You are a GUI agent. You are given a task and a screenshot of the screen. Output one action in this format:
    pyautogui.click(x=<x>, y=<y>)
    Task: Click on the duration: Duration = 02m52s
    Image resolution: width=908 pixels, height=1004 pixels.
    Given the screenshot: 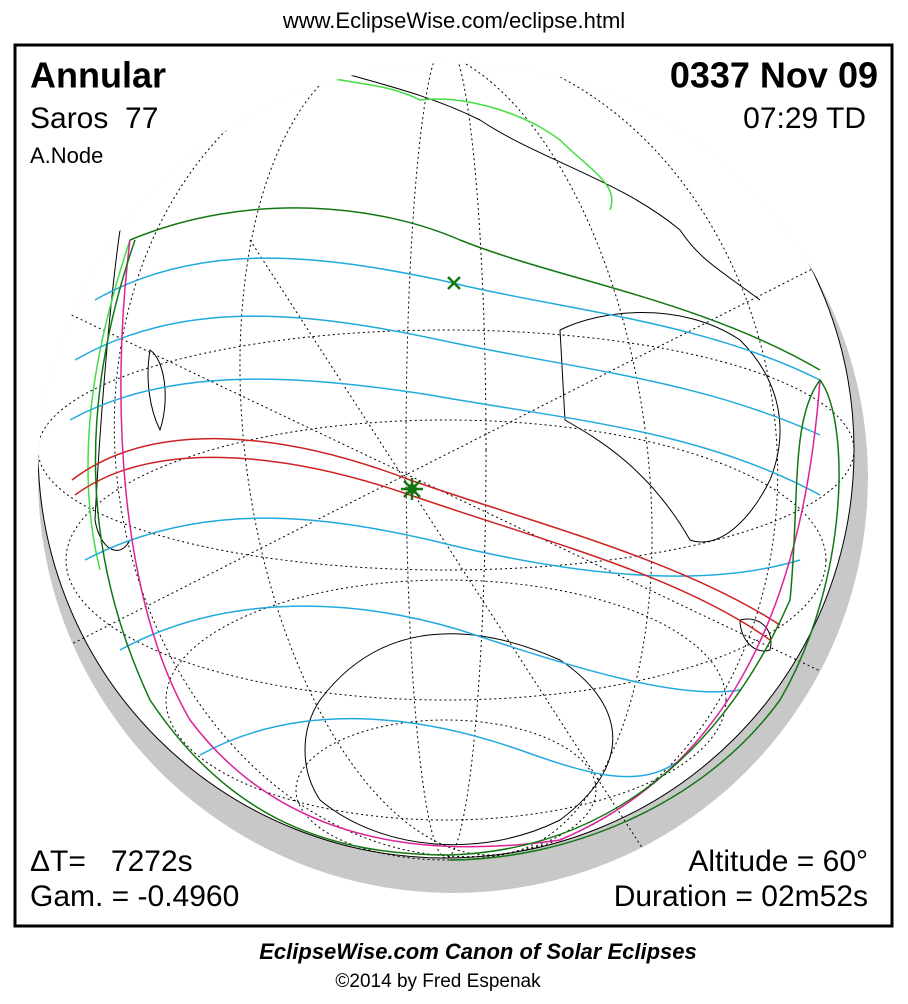 What is the action you would take?
    pyautogui.click(x=741, y=896)
    